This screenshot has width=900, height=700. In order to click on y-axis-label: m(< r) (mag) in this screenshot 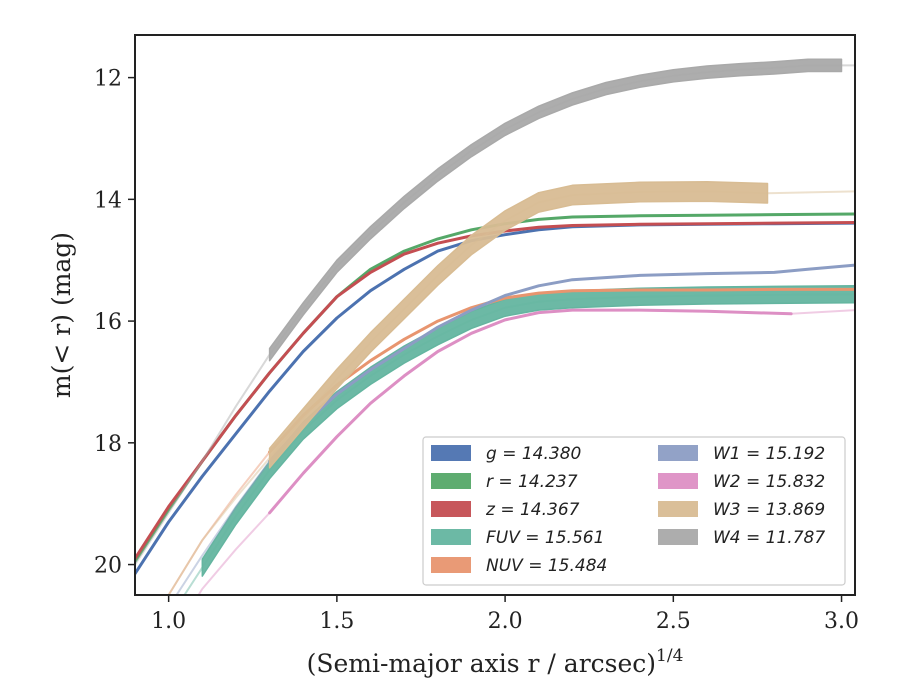, I will do `click(61, 315)`.